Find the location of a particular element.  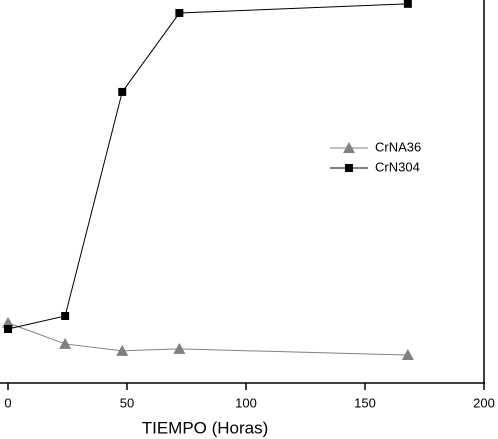

x-tick-label: 150 is located at coordinates (365, 402).